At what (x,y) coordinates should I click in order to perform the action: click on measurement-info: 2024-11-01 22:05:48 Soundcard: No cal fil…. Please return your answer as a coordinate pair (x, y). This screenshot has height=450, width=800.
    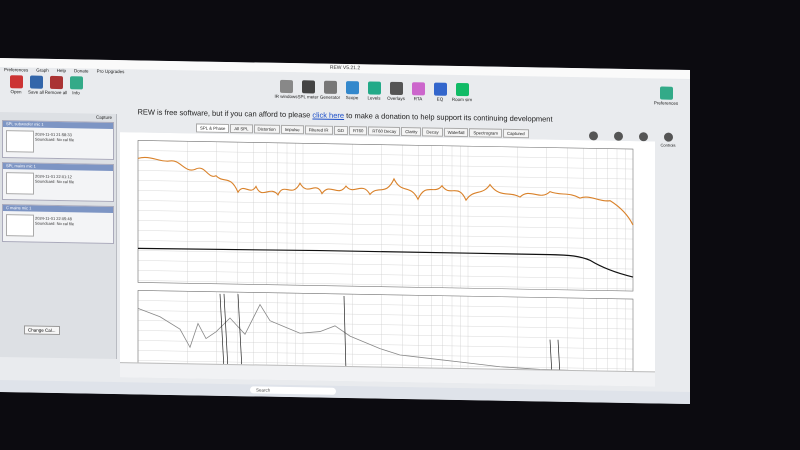
    Looking at the image, I should click on (54, 221).